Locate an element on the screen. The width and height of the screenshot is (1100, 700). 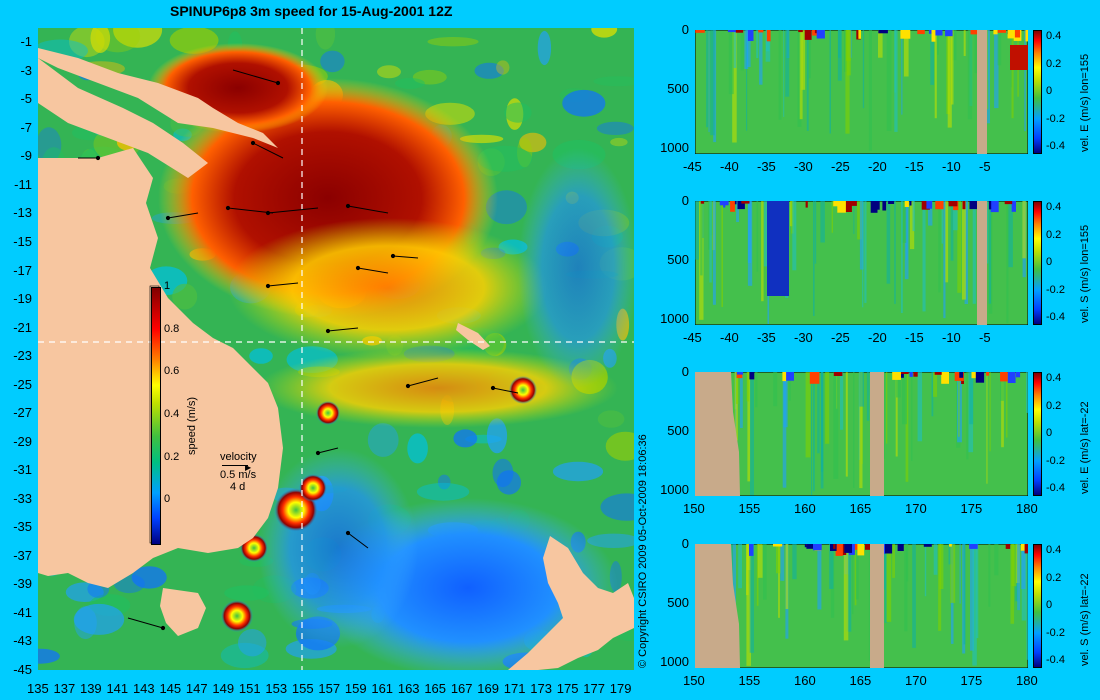
map-y-tick: -17 is located at coordinates (22, 270).